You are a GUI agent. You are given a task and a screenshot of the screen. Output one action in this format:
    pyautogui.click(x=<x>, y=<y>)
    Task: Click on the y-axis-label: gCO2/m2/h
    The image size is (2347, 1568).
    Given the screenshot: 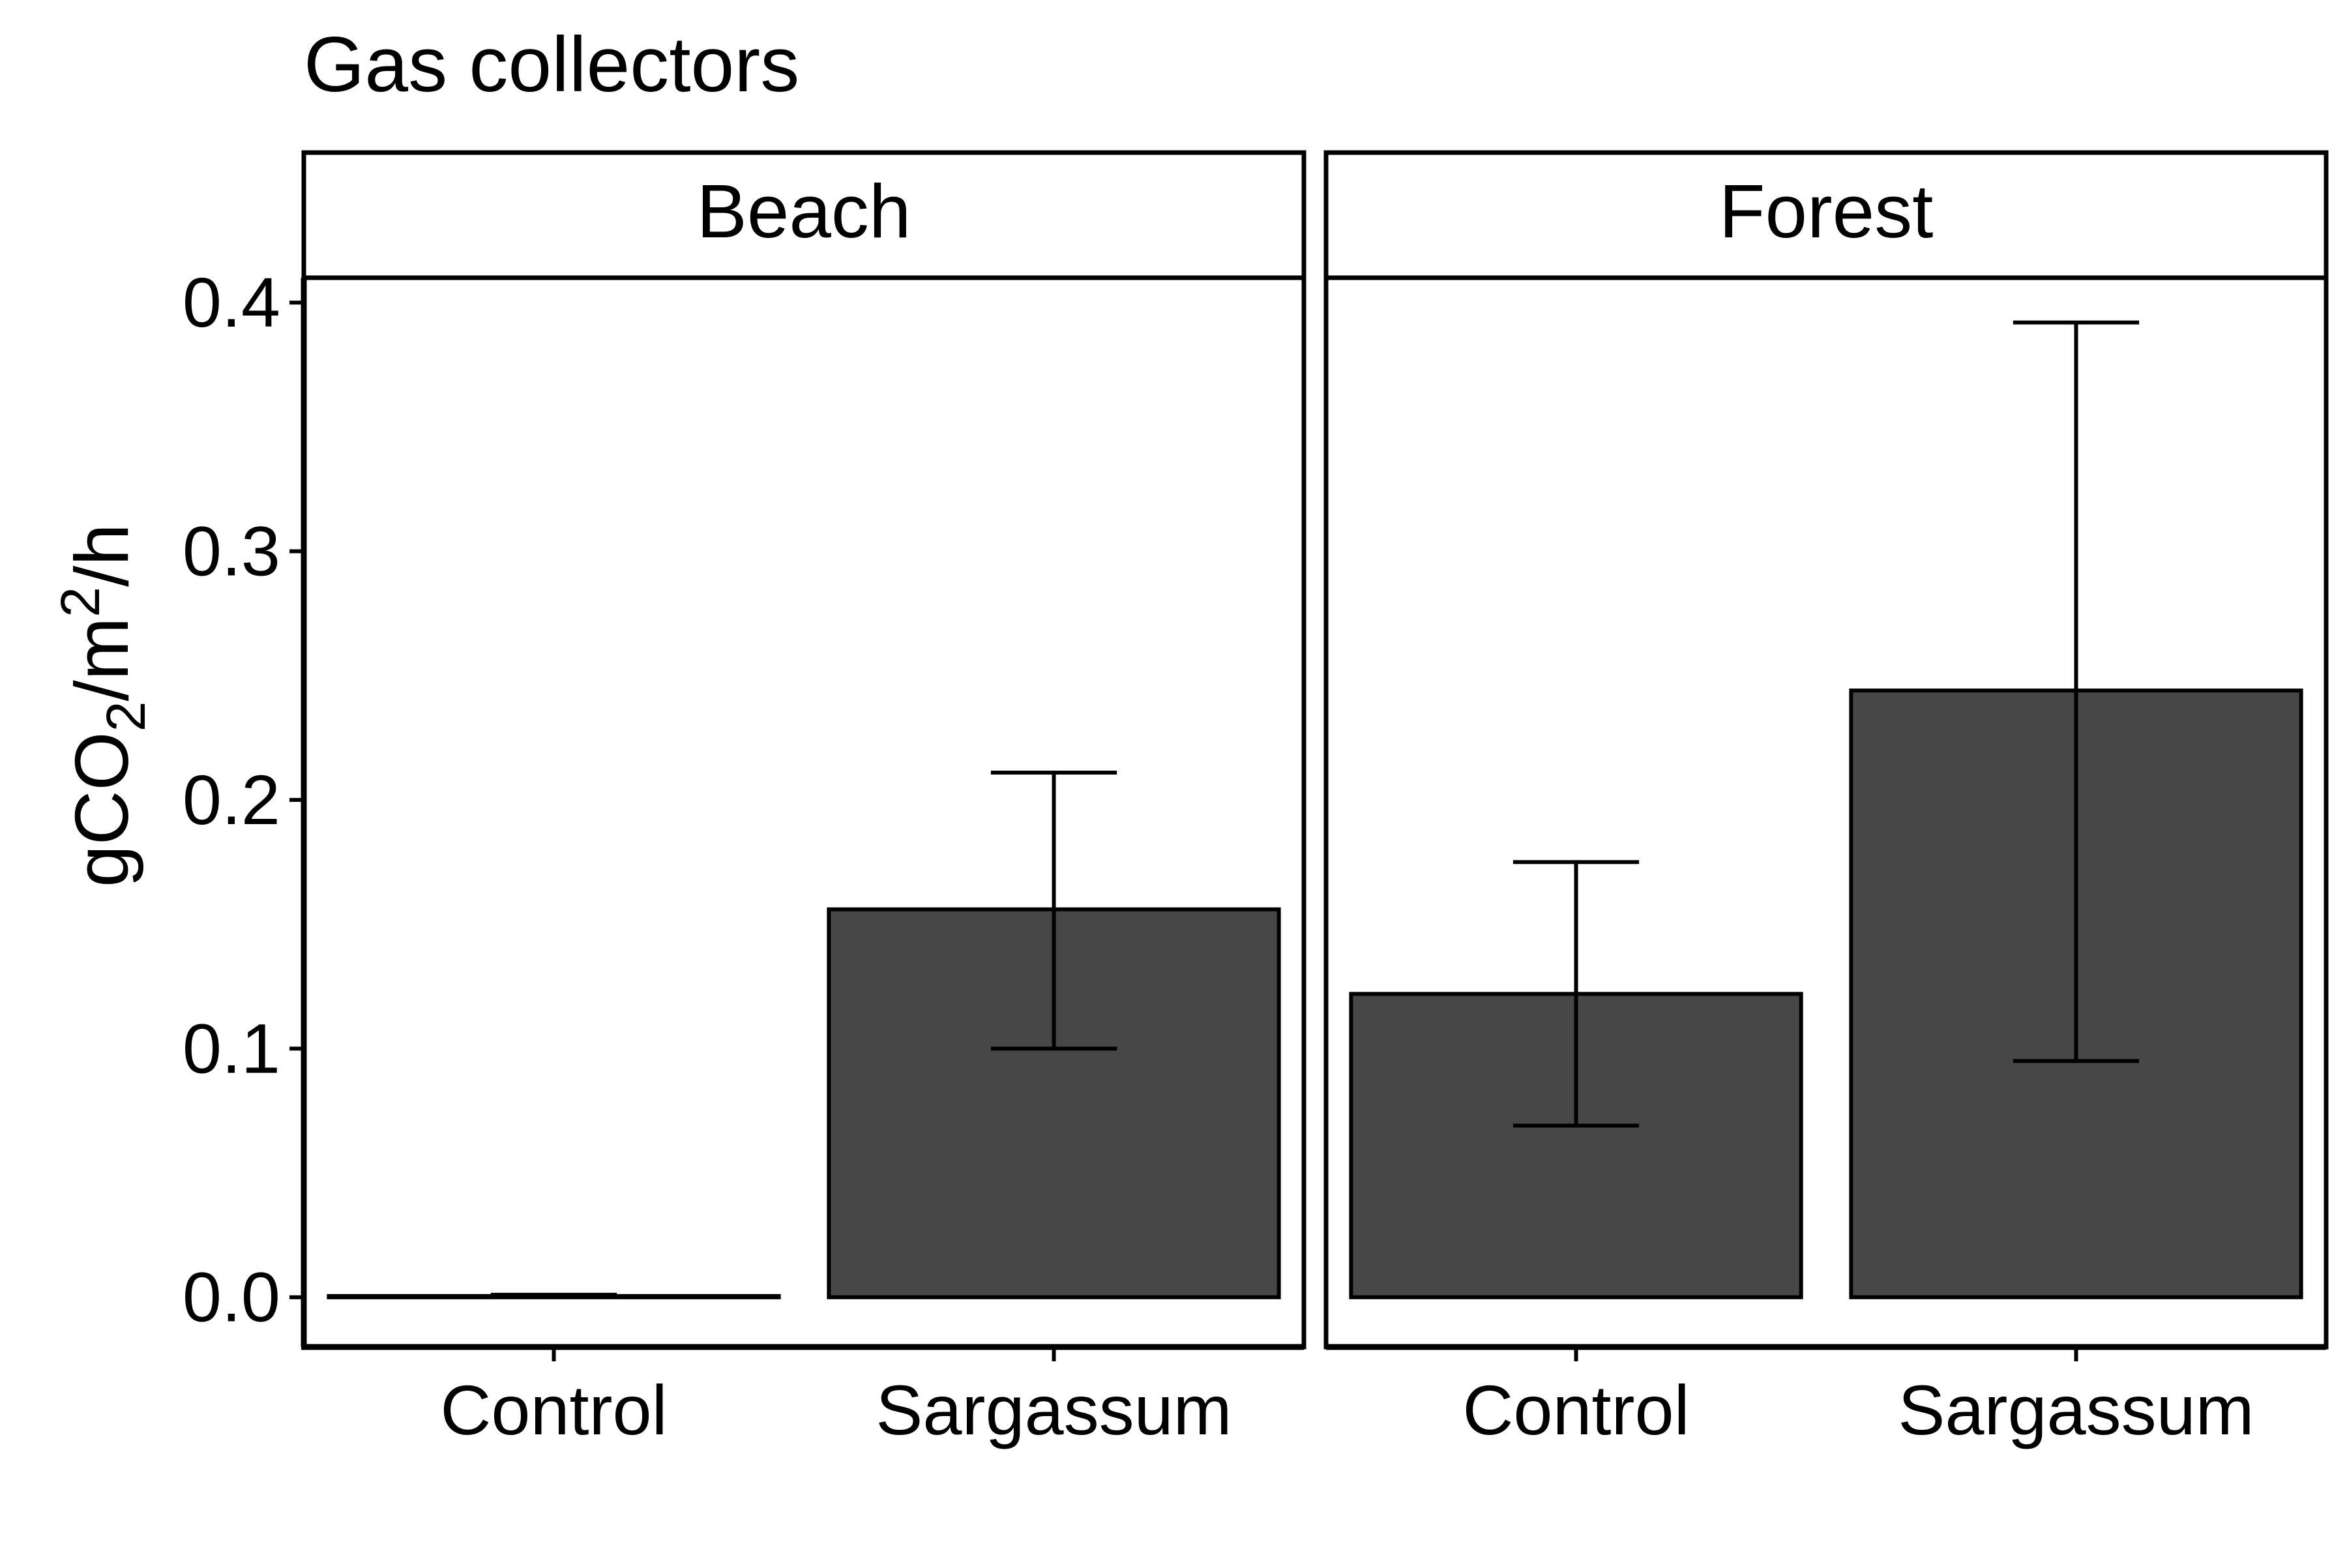 What is the action you would take?
    pyautogui.click(x=103, y=706)
    